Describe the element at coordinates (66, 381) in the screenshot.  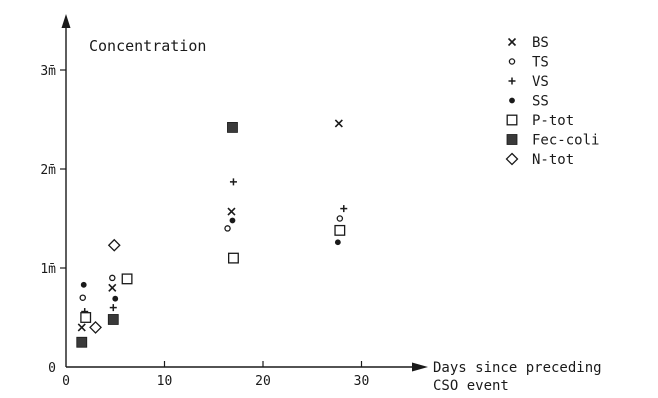
I see `x-tick-label: 0` at that location.